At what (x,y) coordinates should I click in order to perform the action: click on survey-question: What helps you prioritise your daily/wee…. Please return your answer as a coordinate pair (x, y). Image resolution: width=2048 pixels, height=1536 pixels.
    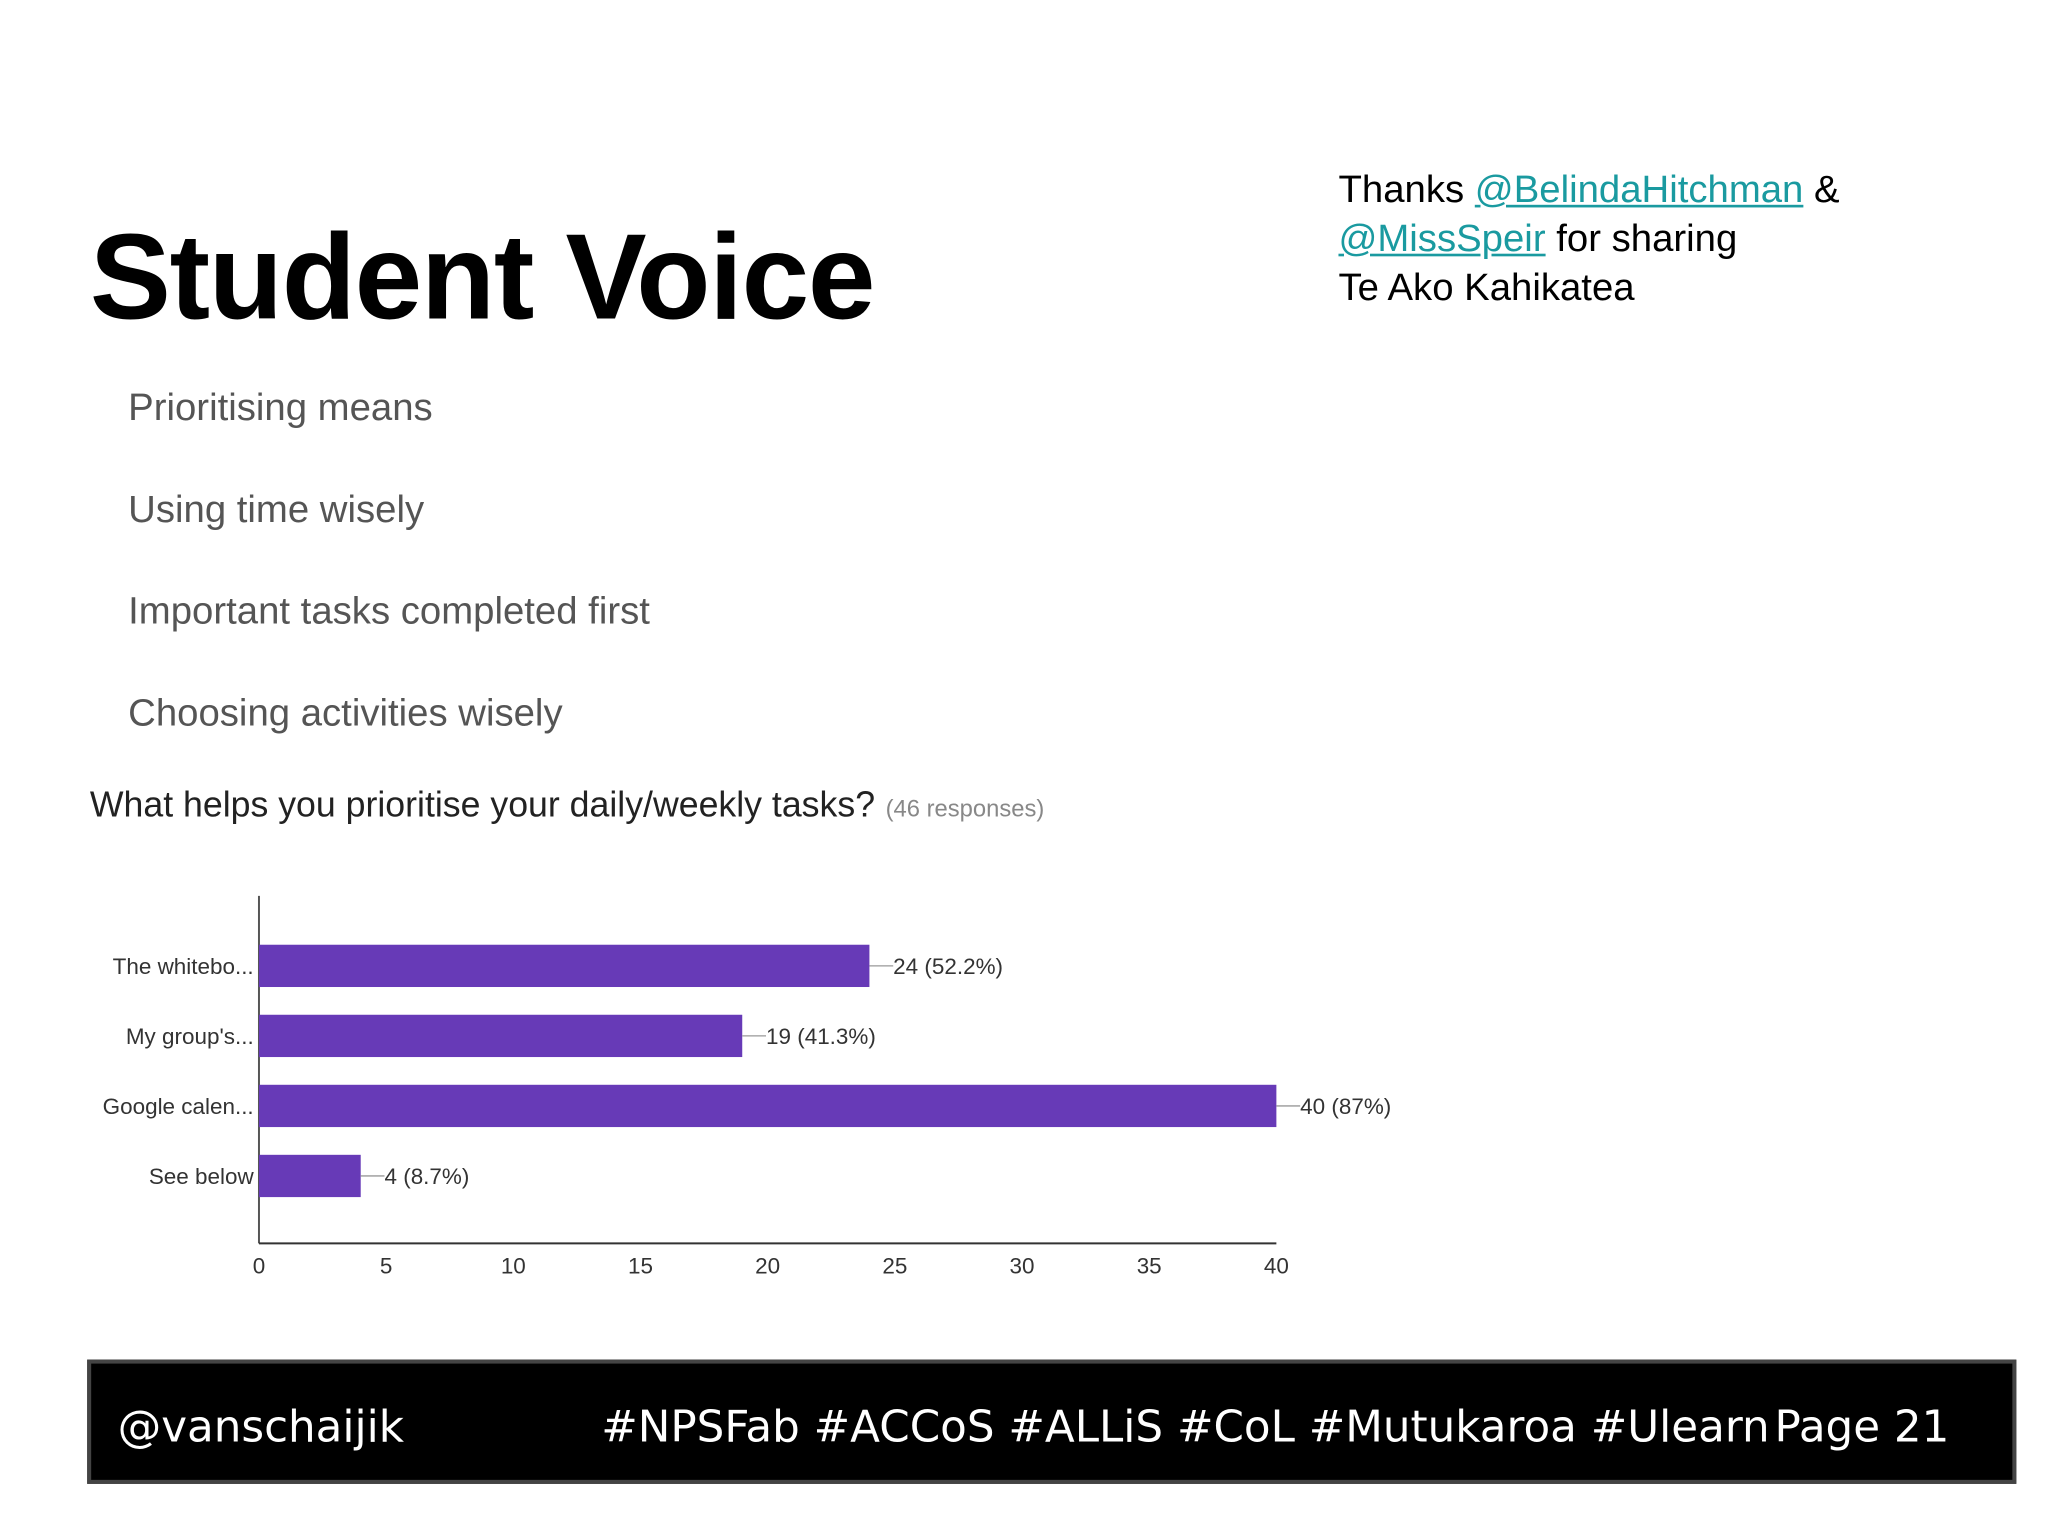
    Looking at the image, I should click on (567, 805).